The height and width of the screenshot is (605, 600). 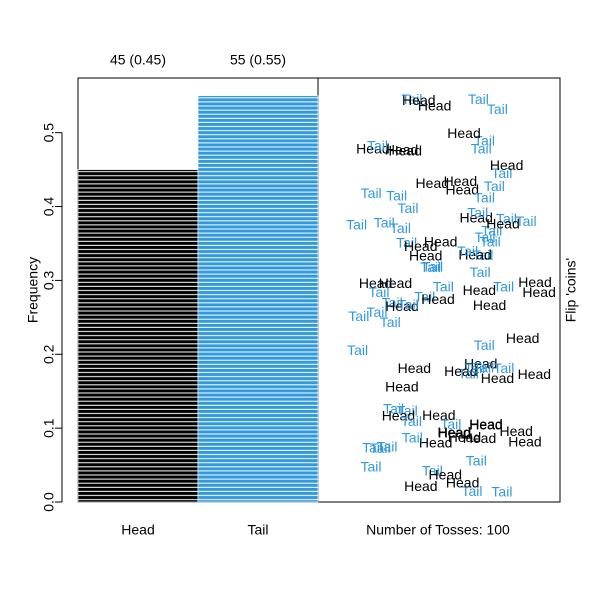 What do you see at coordinates (49, 502) in the screenshot?
I see `y-tick-label: 0.0` at bounding box center [49, 502].